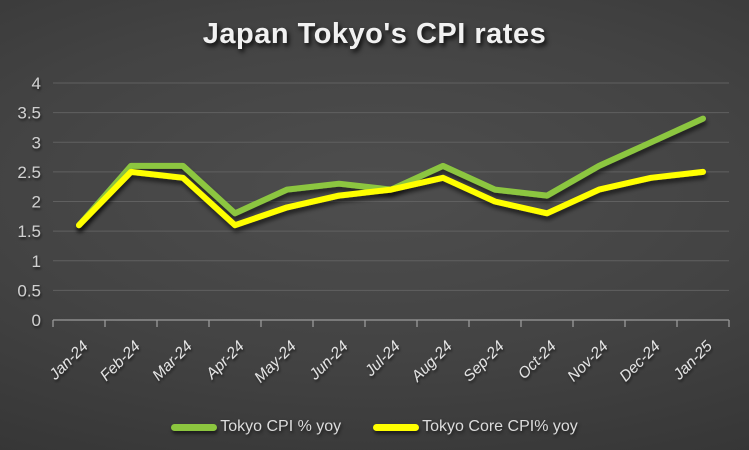  Describe the element at coordinates (29, 172) in the screenshot. I see `y-tick-label: 2.5` at that location.